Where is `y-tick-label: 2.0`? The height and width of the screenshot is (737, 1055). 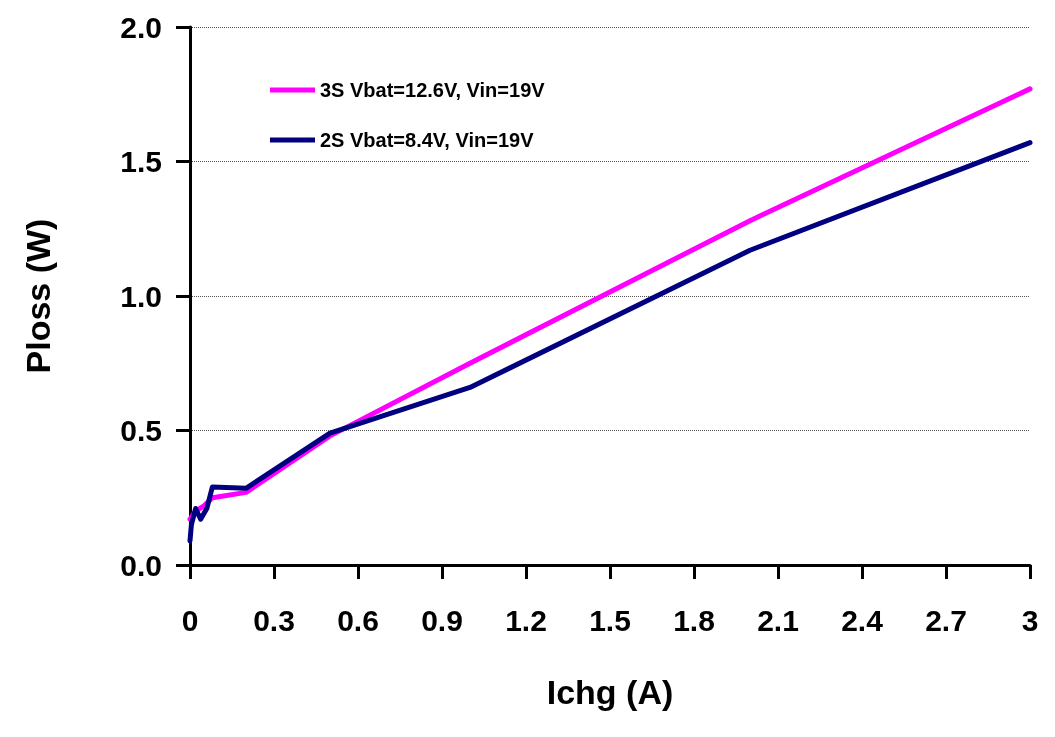 y-tick-label: 2.0 is located at coordinates (141, 27).